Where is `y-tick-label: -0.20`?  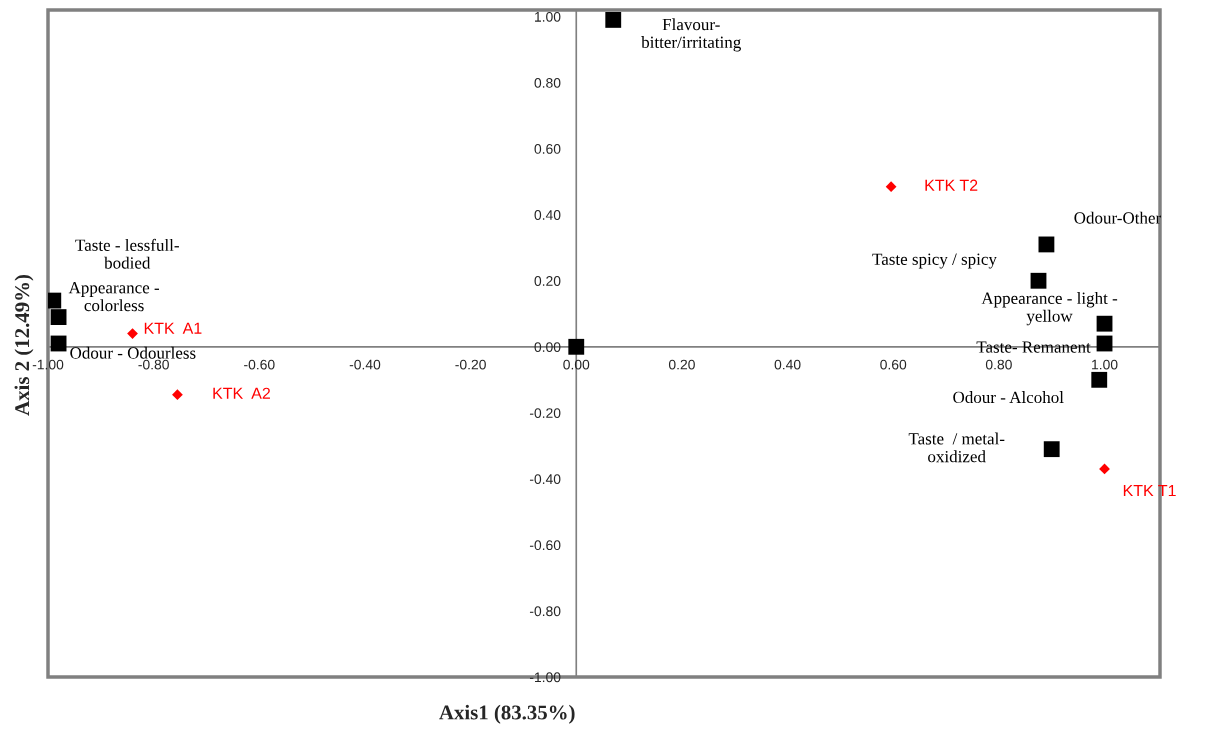
y-tick-label: -0.20 is located at coordinates (545, 413).